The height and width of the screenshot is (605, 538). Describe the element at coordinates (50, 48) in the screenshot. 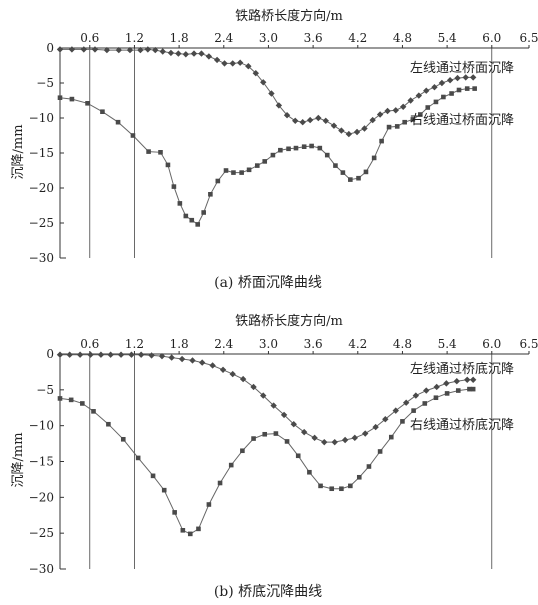

I see `chart-a-y-tick-label: 0` at that location.